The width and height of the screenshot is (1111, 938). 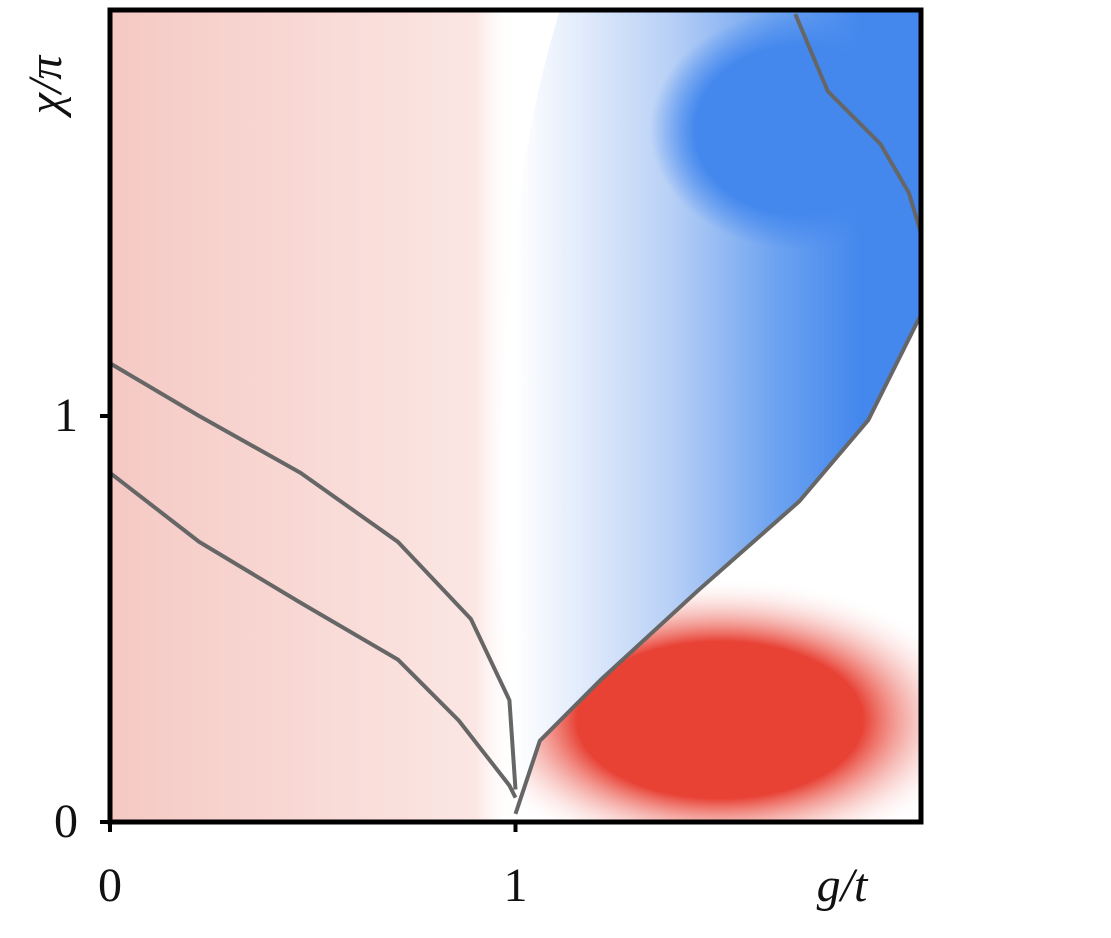 I want to click on y-tick-label: 0, so click(x=66, y=821).